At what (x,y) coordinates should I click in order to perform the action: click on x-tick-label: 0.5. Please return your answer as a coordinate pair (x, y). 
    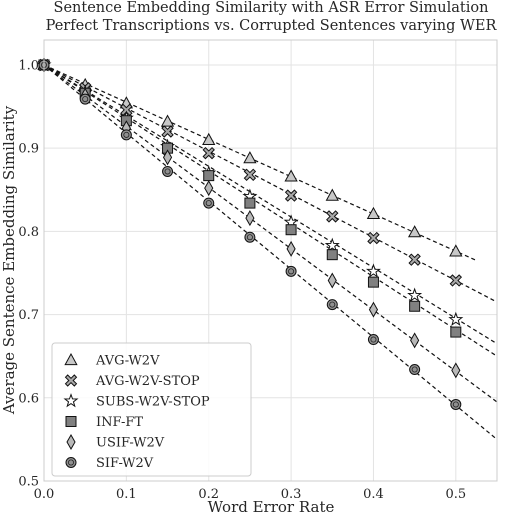
    Looking at the image, I should click on (455, 494).